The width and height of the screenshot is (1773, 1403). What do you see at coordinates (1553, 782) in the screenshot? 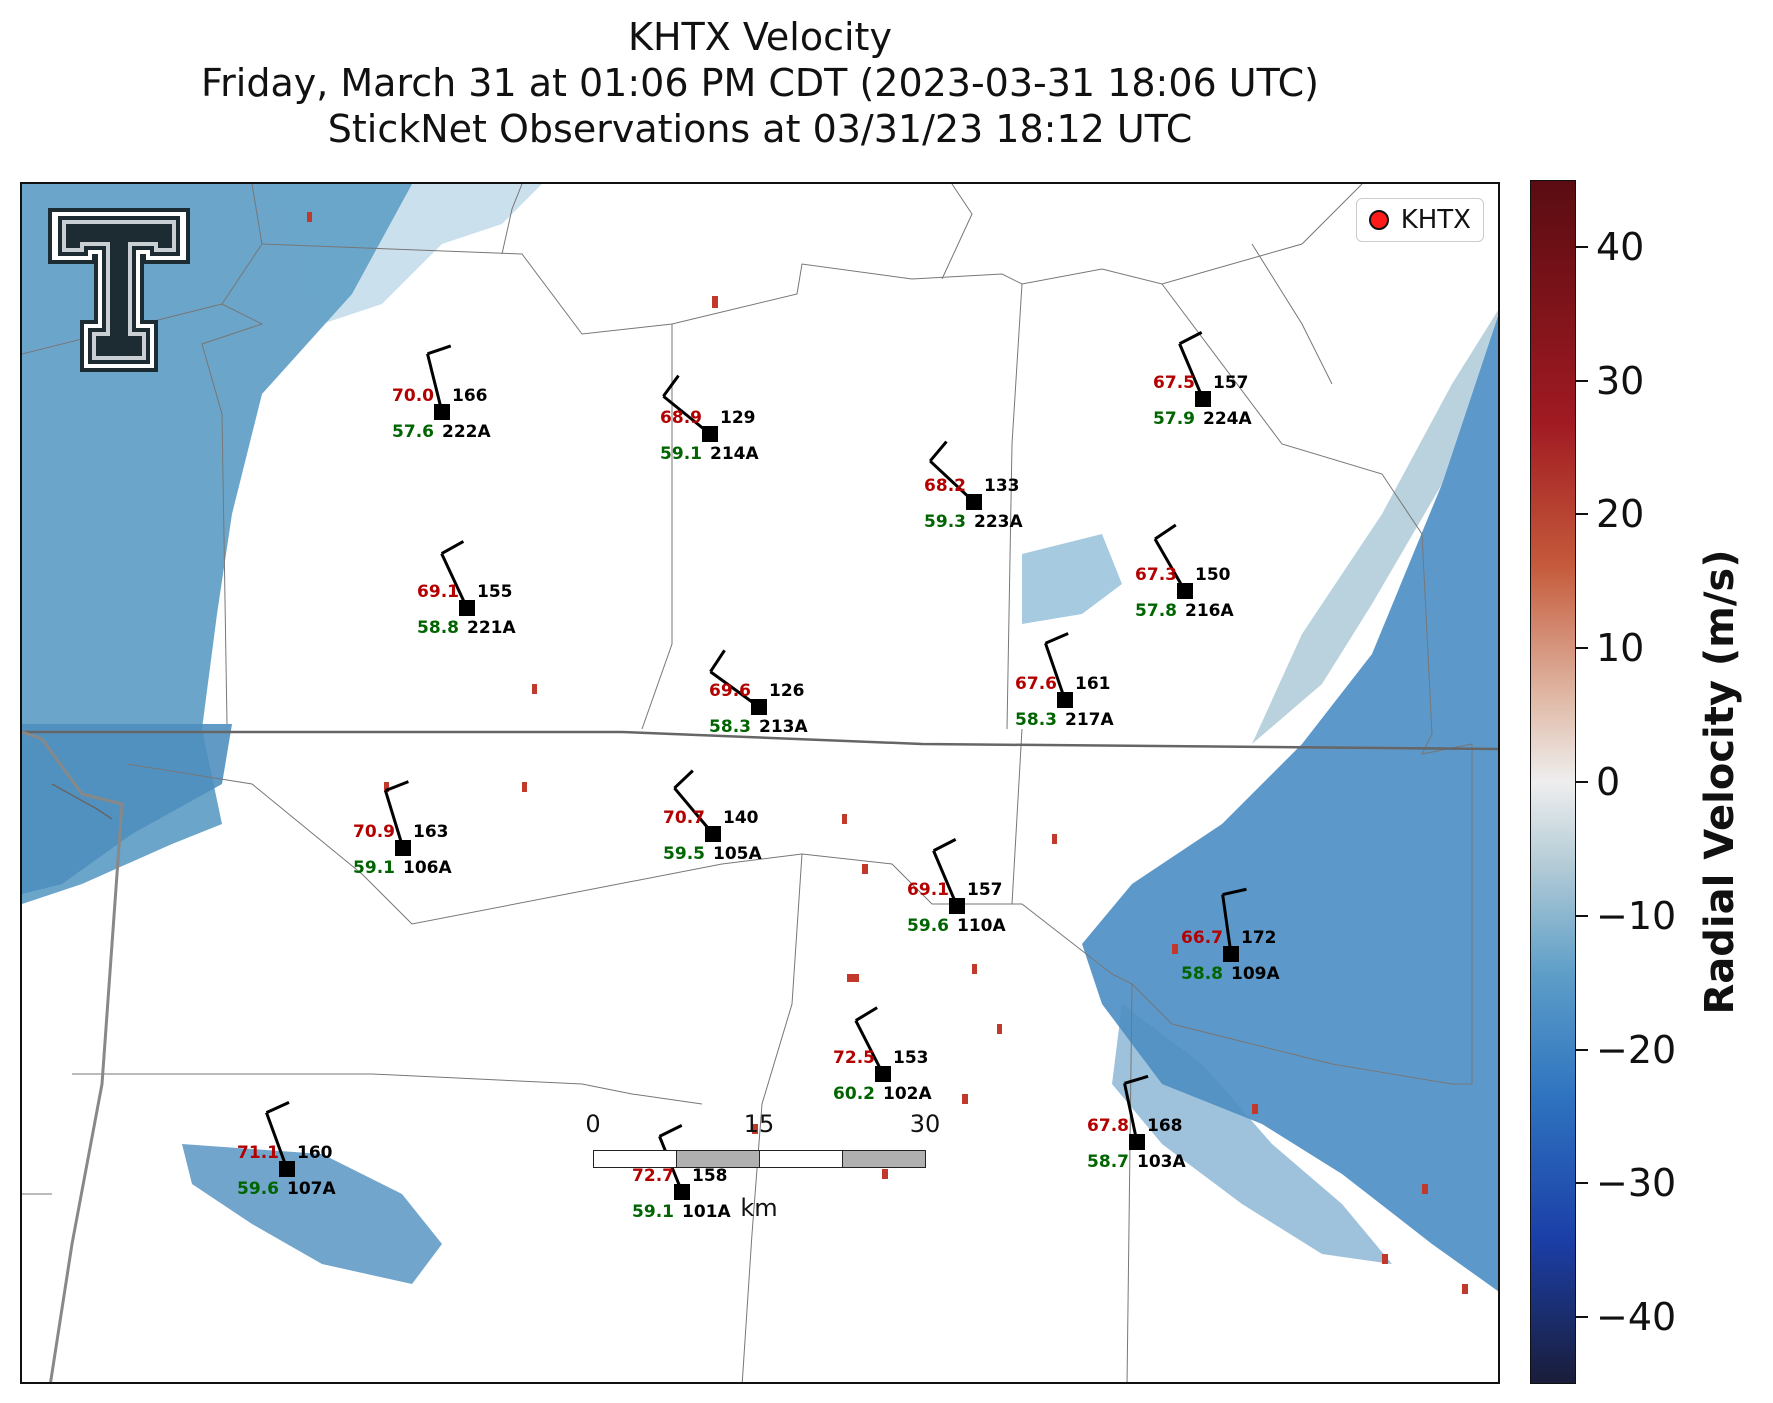
I see `velocity-colorbar` at bounding box center [1553, 782].